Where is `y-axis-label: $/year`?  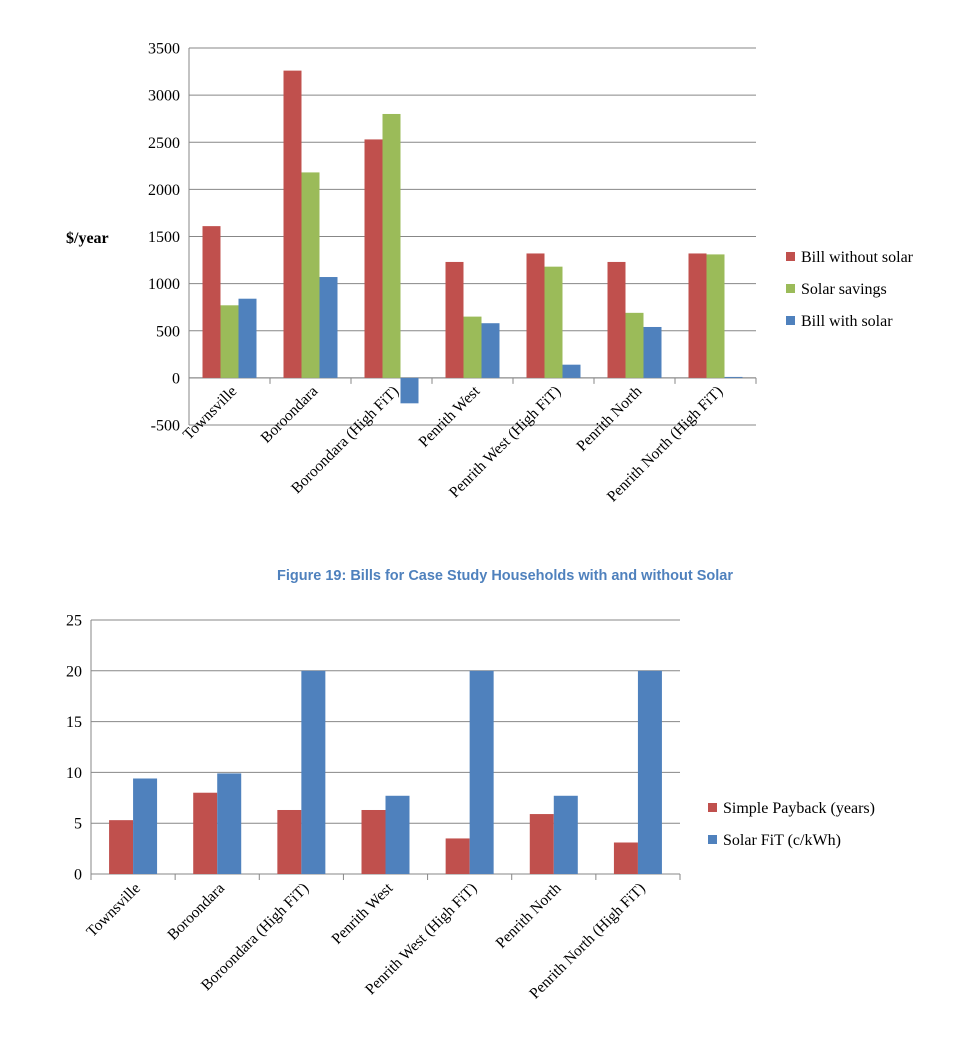 y-axis-label: $/year is located at coordinates (87, 238).